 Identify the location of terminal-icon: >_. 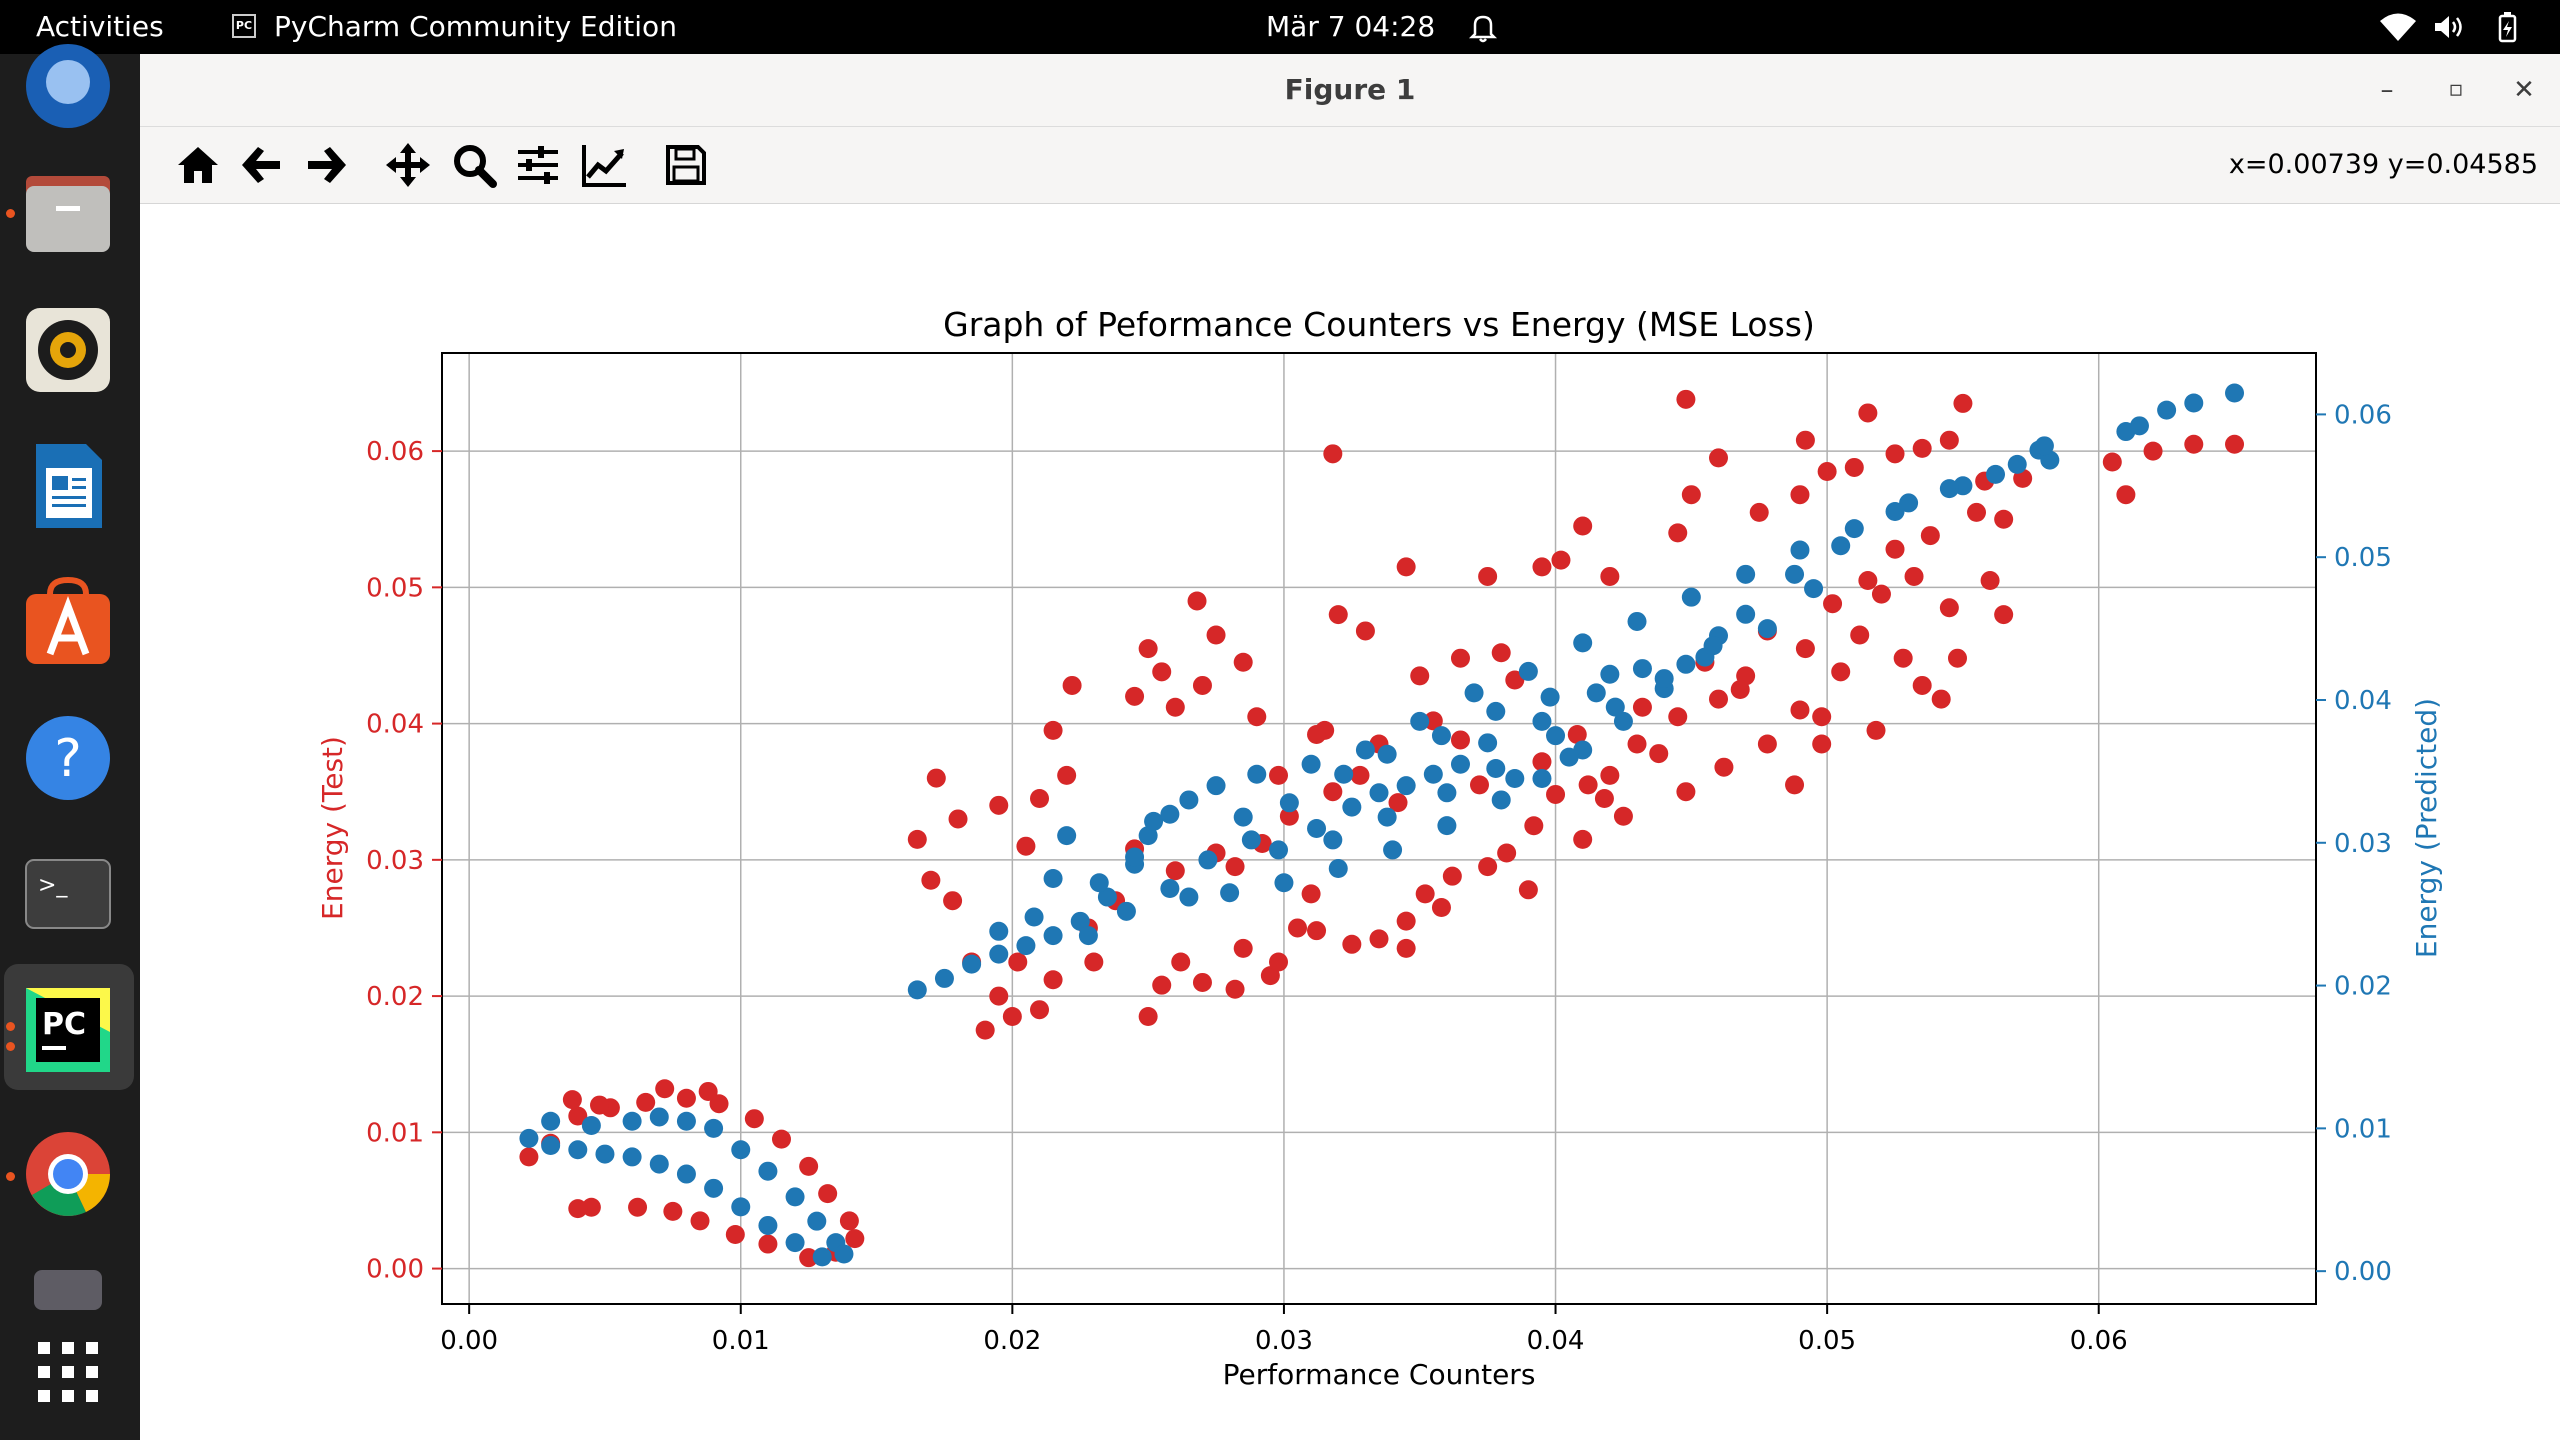
(68, 894).